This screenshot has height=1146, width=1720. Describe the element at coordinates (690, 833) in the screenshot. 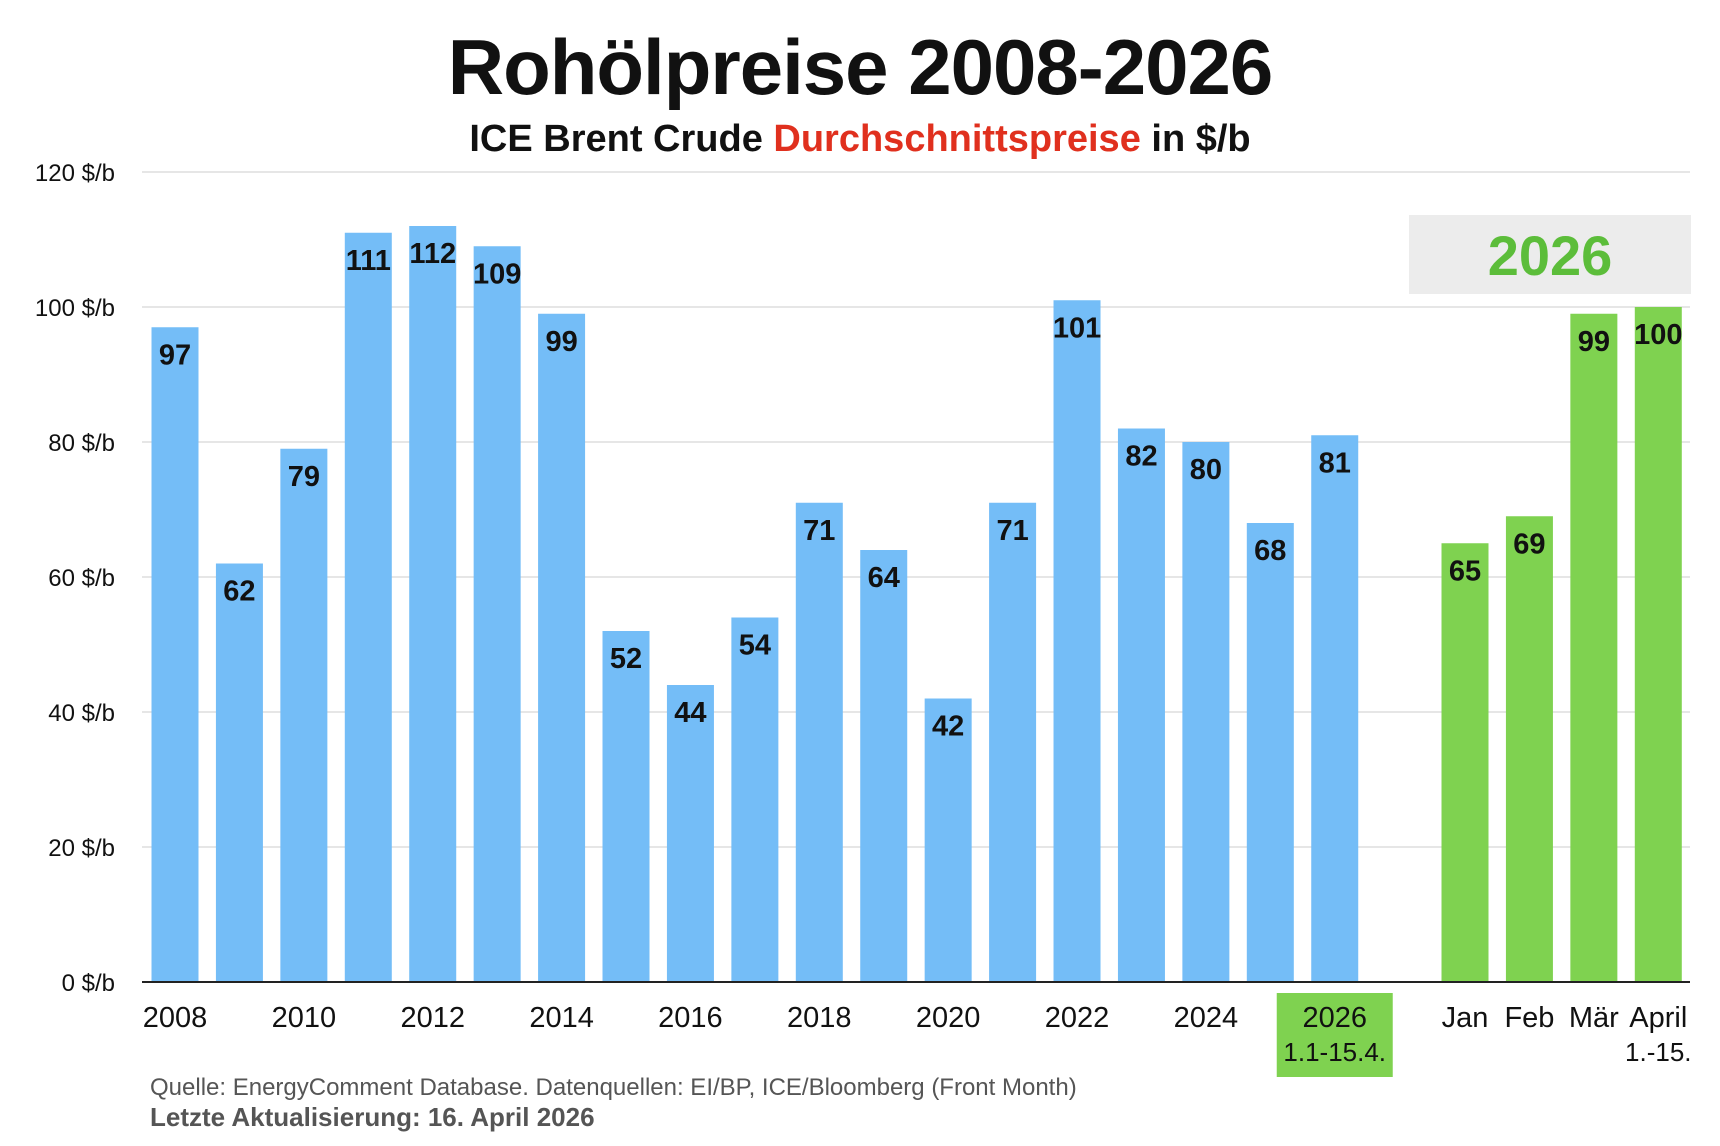

I see `bar-2016` at that location.